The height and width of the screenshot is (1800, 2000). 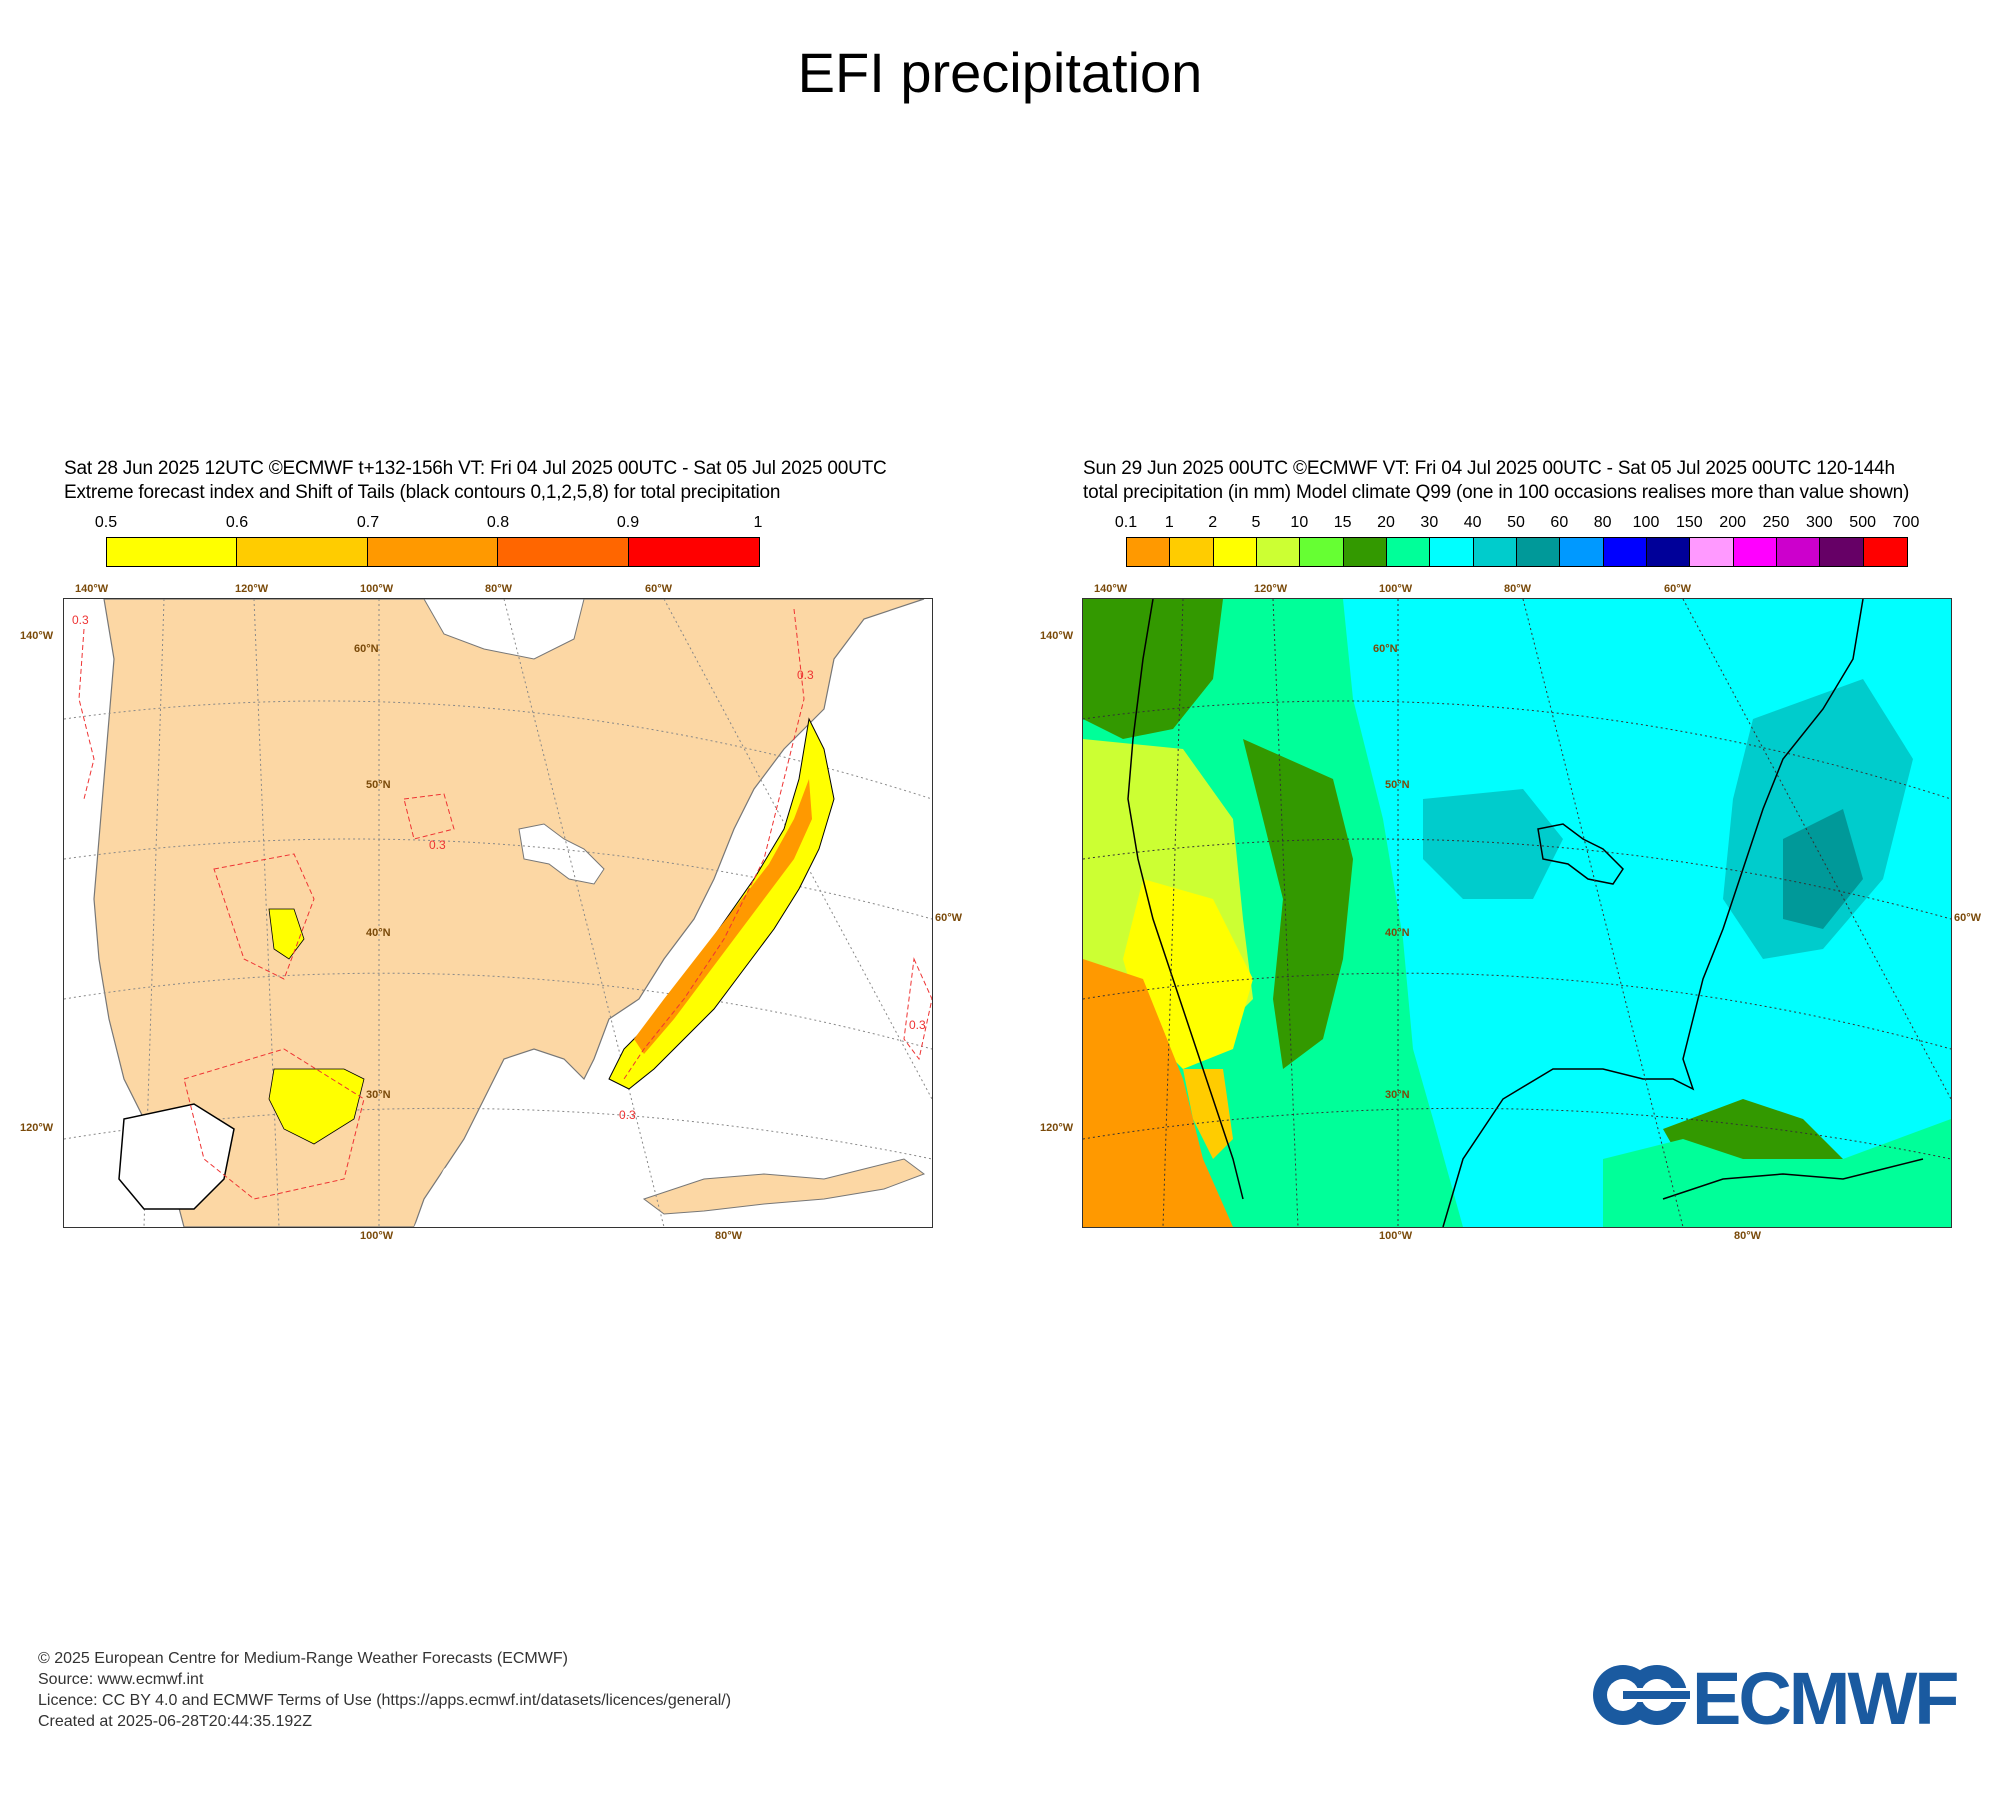 What do you see at coordinates (368, 522) in the screenshot?
I see `left-tick: 0.7` at bounding box center [368, 522].